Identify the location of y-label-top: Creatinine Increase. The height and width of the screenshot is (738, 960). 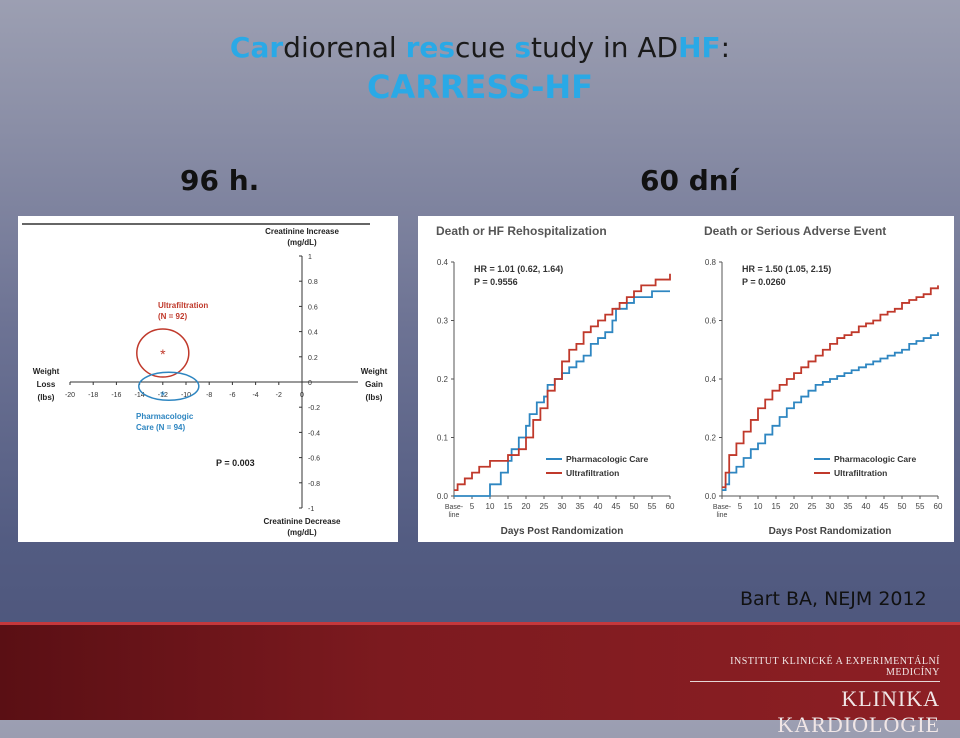
(302, 231).